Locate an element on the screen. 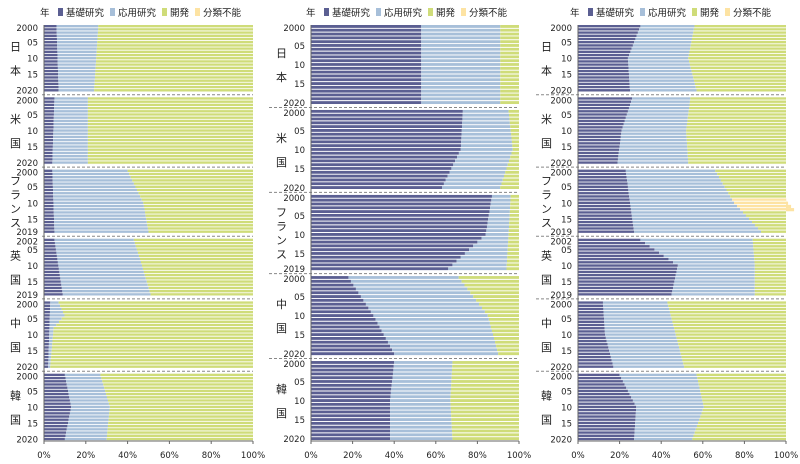  legend-swatch-basic is located at coordinates (590, 12).